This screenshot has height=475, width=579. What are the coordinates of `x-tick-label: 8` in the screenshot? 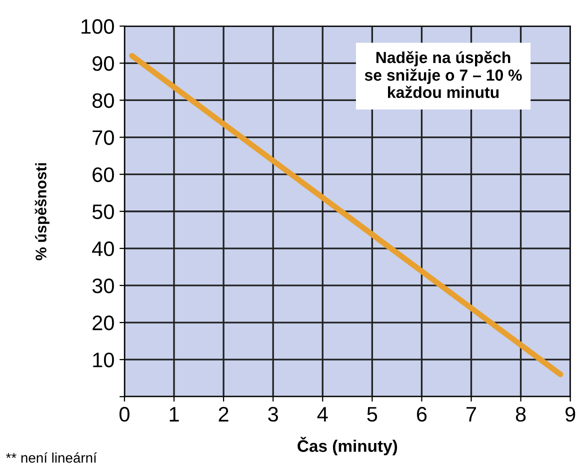 It's located at (521, 414).